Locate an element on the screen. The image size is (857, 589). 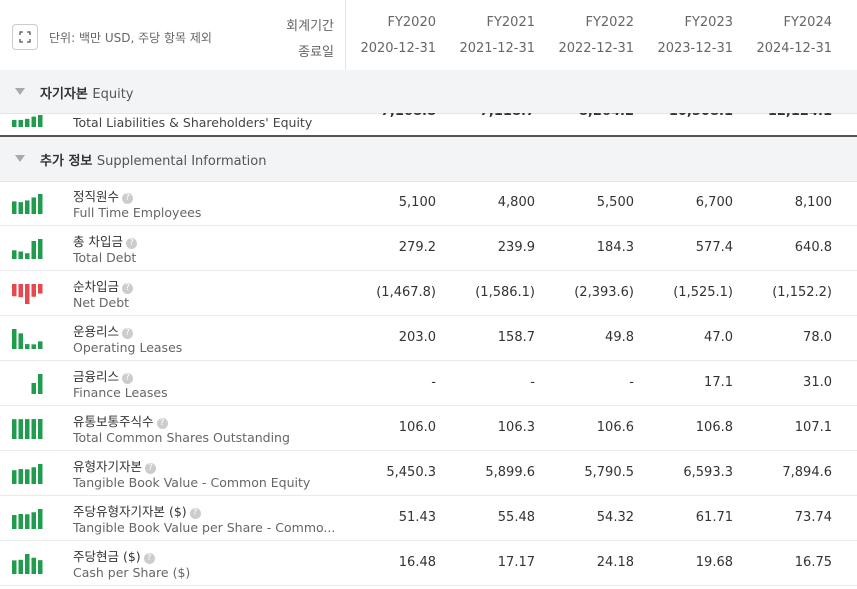
cell-value: 78.0 is located at coordinates (817, 337).